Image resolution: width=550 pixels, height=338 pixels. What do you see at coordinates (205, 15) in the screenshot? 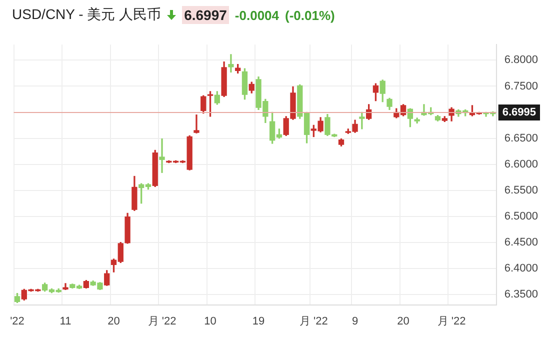
I see `text: 6.6997` at bounding box center [205, 15].